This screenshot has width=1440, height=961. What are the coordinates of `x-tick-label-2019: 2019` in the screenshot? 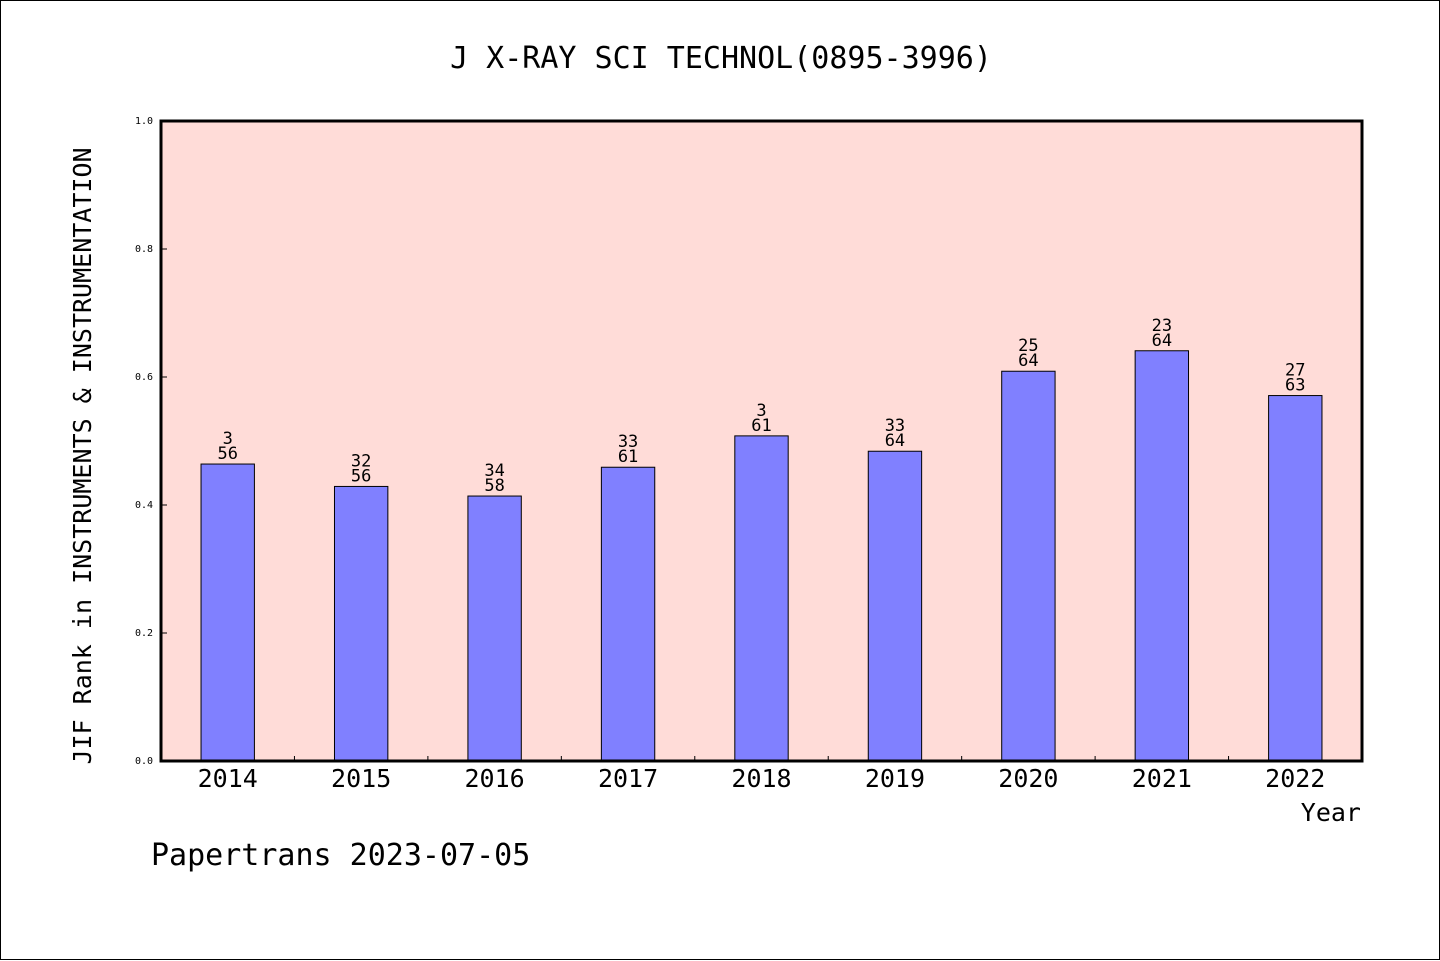 It's located at (895, 778).